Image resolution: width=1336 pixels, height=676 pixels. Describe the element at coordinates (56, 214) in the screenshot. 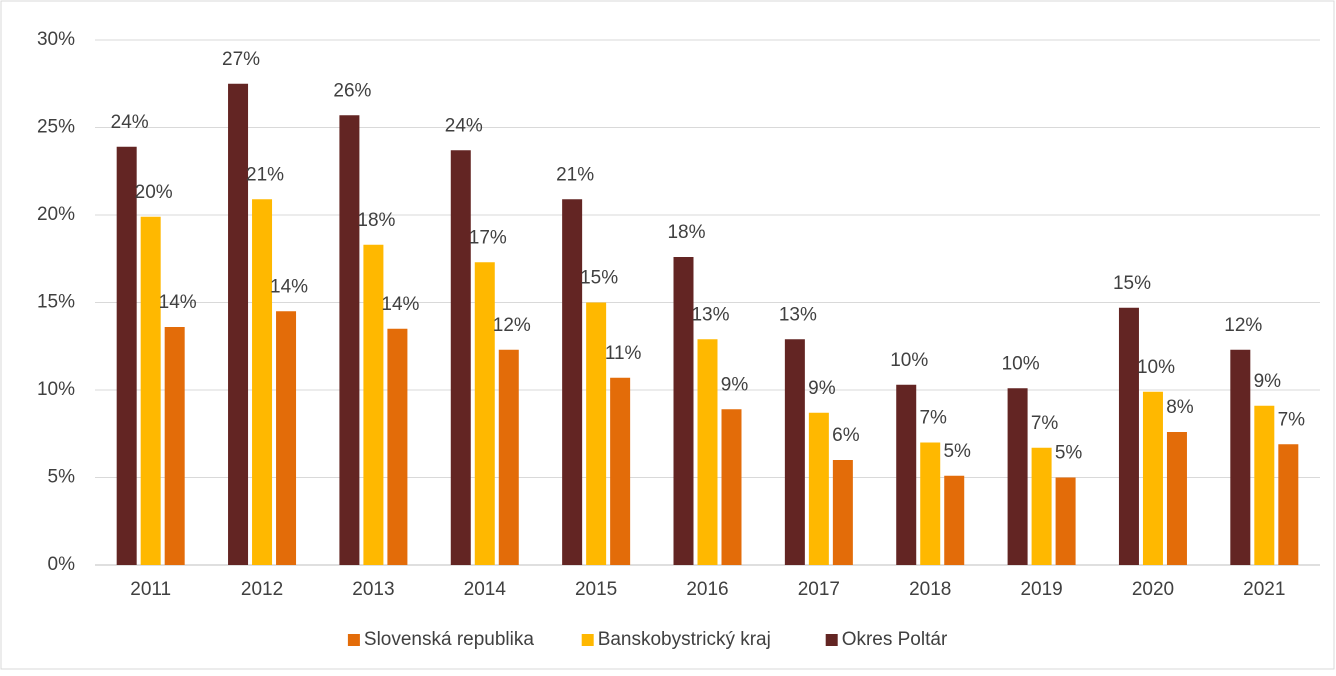

I see `y-tick-label: 20%` at that location.